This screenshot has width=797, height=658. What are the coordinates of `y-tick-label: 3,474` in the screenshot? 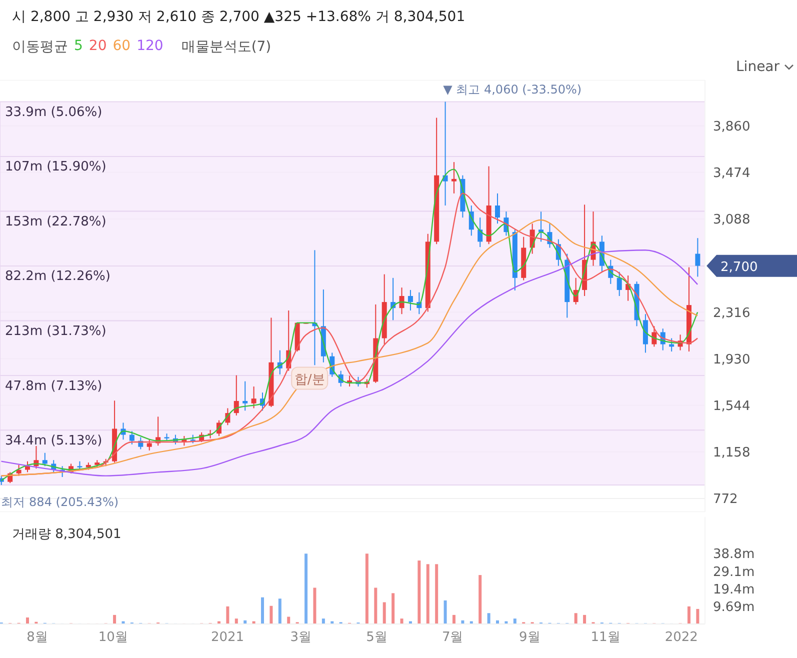 It's located at (731, 174).